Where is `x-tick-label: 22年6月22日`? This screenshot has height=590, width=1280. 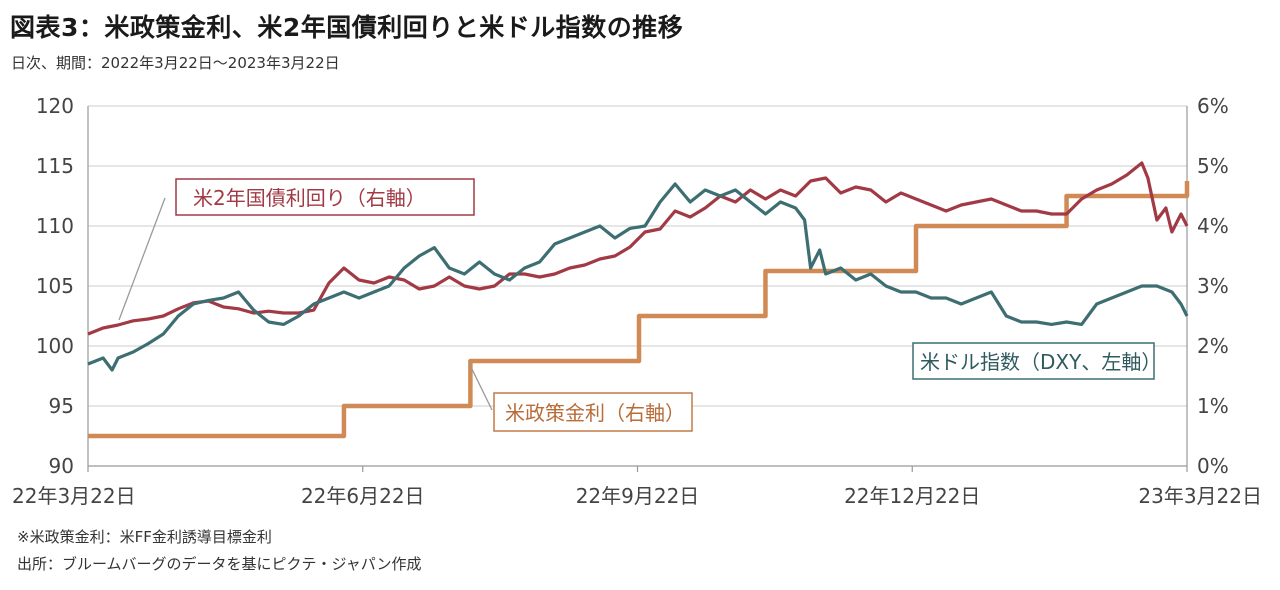 x-tick-label: 22年6月22日 is located at coordinates (363, 496).